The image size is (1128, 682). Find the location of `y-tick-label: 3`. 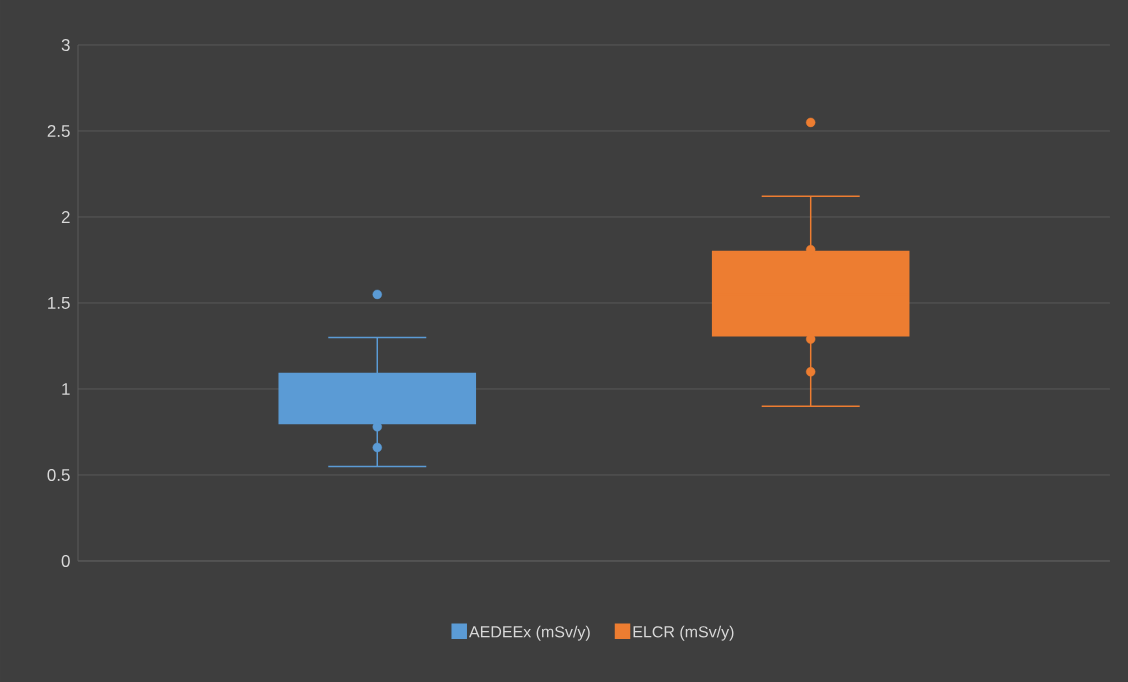

y-tick-label: 3 is located at coordinates (65, 45).